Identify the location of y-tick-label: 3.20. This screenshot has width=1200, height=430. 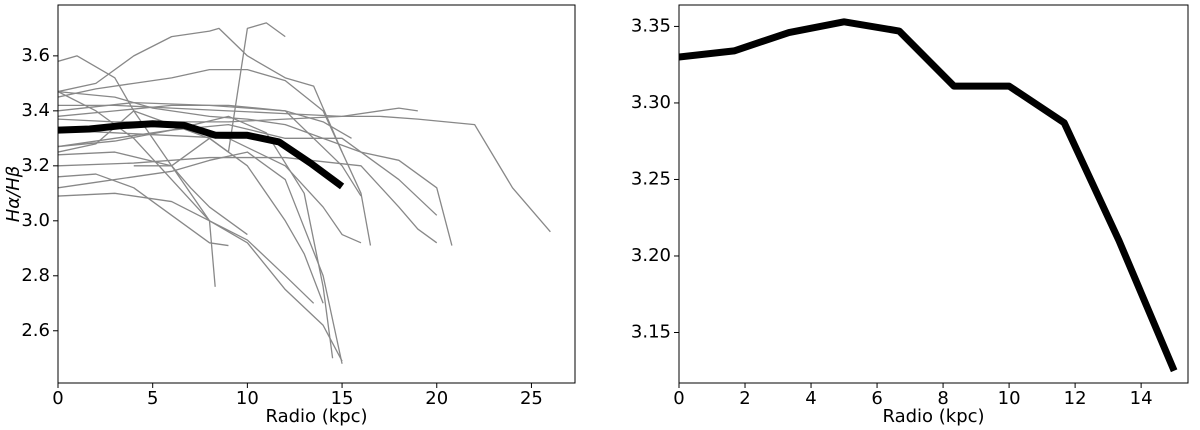
(651, 255).